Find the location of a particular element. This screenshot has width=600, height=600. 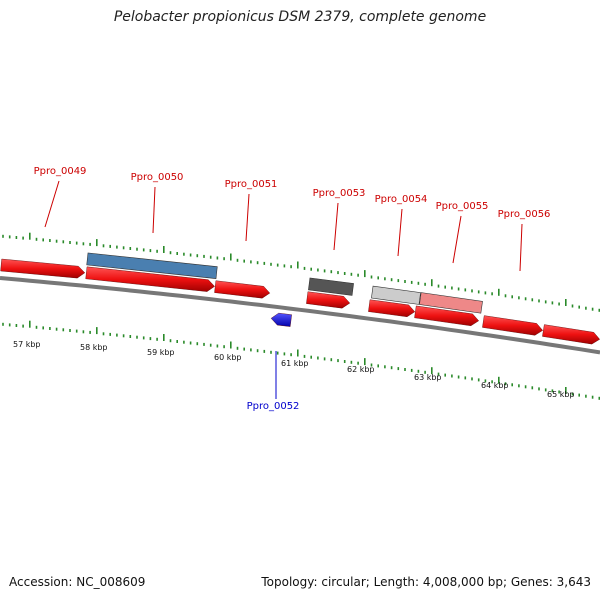

upper-tick-ruler is located at coordinates (301, 272).